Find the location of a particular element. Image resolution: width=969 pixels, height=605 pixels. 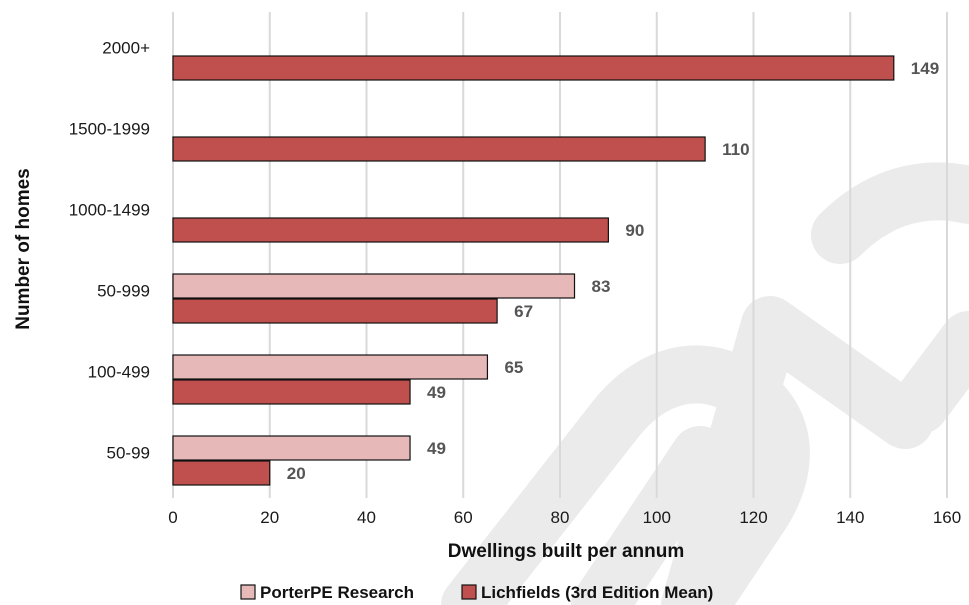

legend-label-porterpe: PorterPE Research is located at coordinates (337, 592).